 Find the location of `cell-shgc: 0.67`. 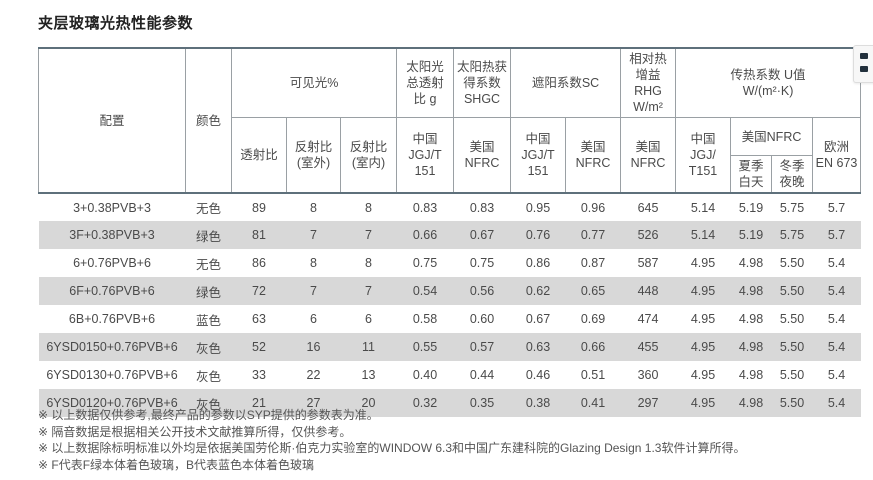

cell-shgc: 0.67 is located at coordinates (482, 235).